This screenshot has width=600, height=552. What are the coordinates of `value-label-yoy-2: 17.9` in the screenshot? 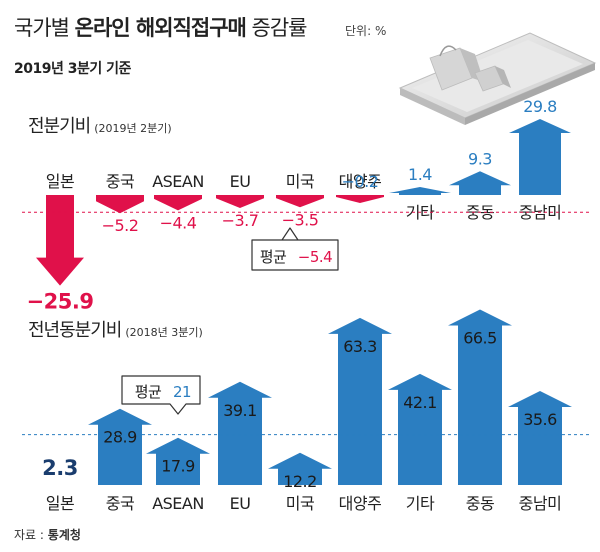 It's located at (178, 466).